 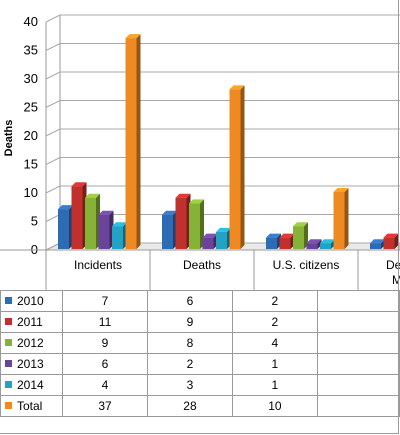 What do you see at coordinates (189, 406) in the screenshot?
I see `table-cell: 28` at bounding box center [189, 406].